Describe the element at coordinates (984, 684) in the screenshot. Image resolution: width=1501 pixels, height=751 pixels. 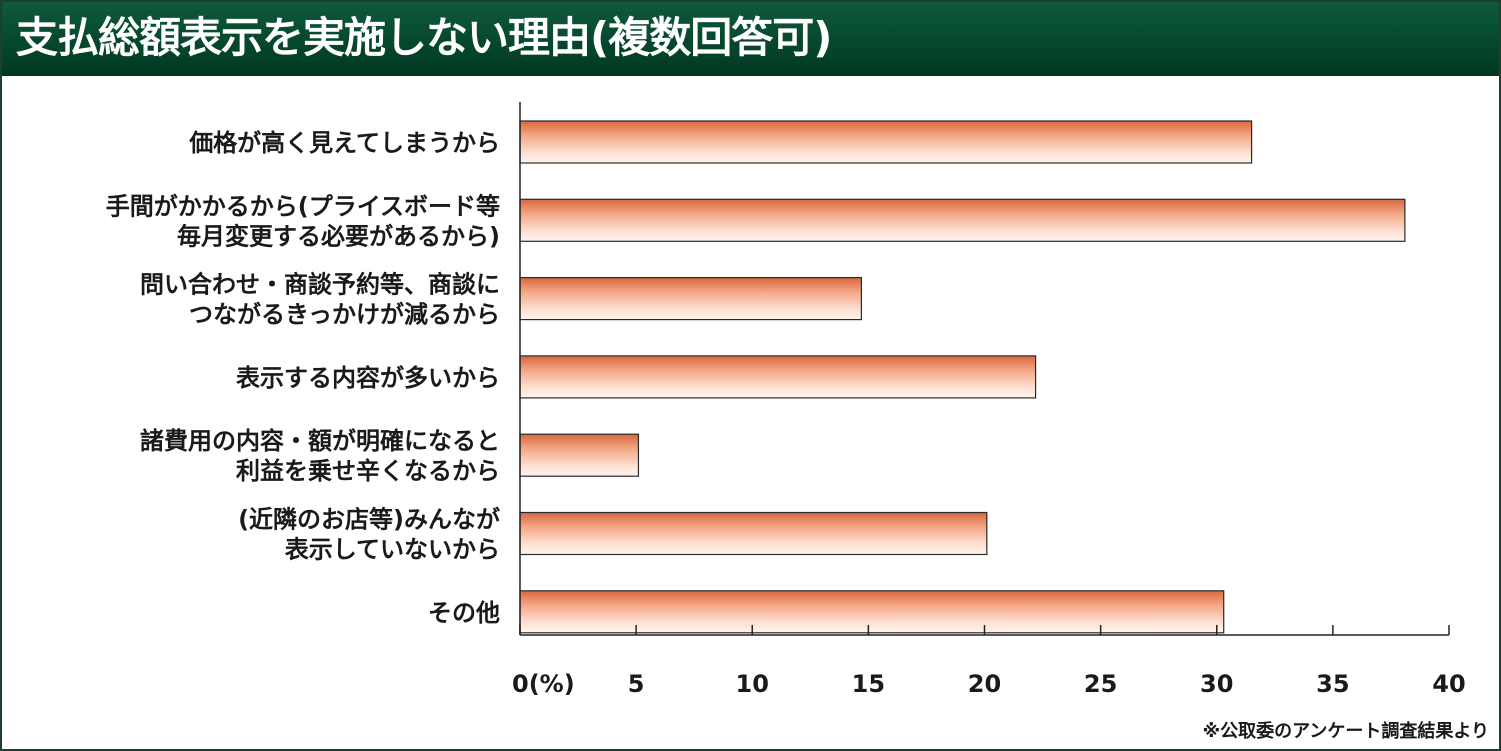
I see `x-tick-label: 20` at that location.